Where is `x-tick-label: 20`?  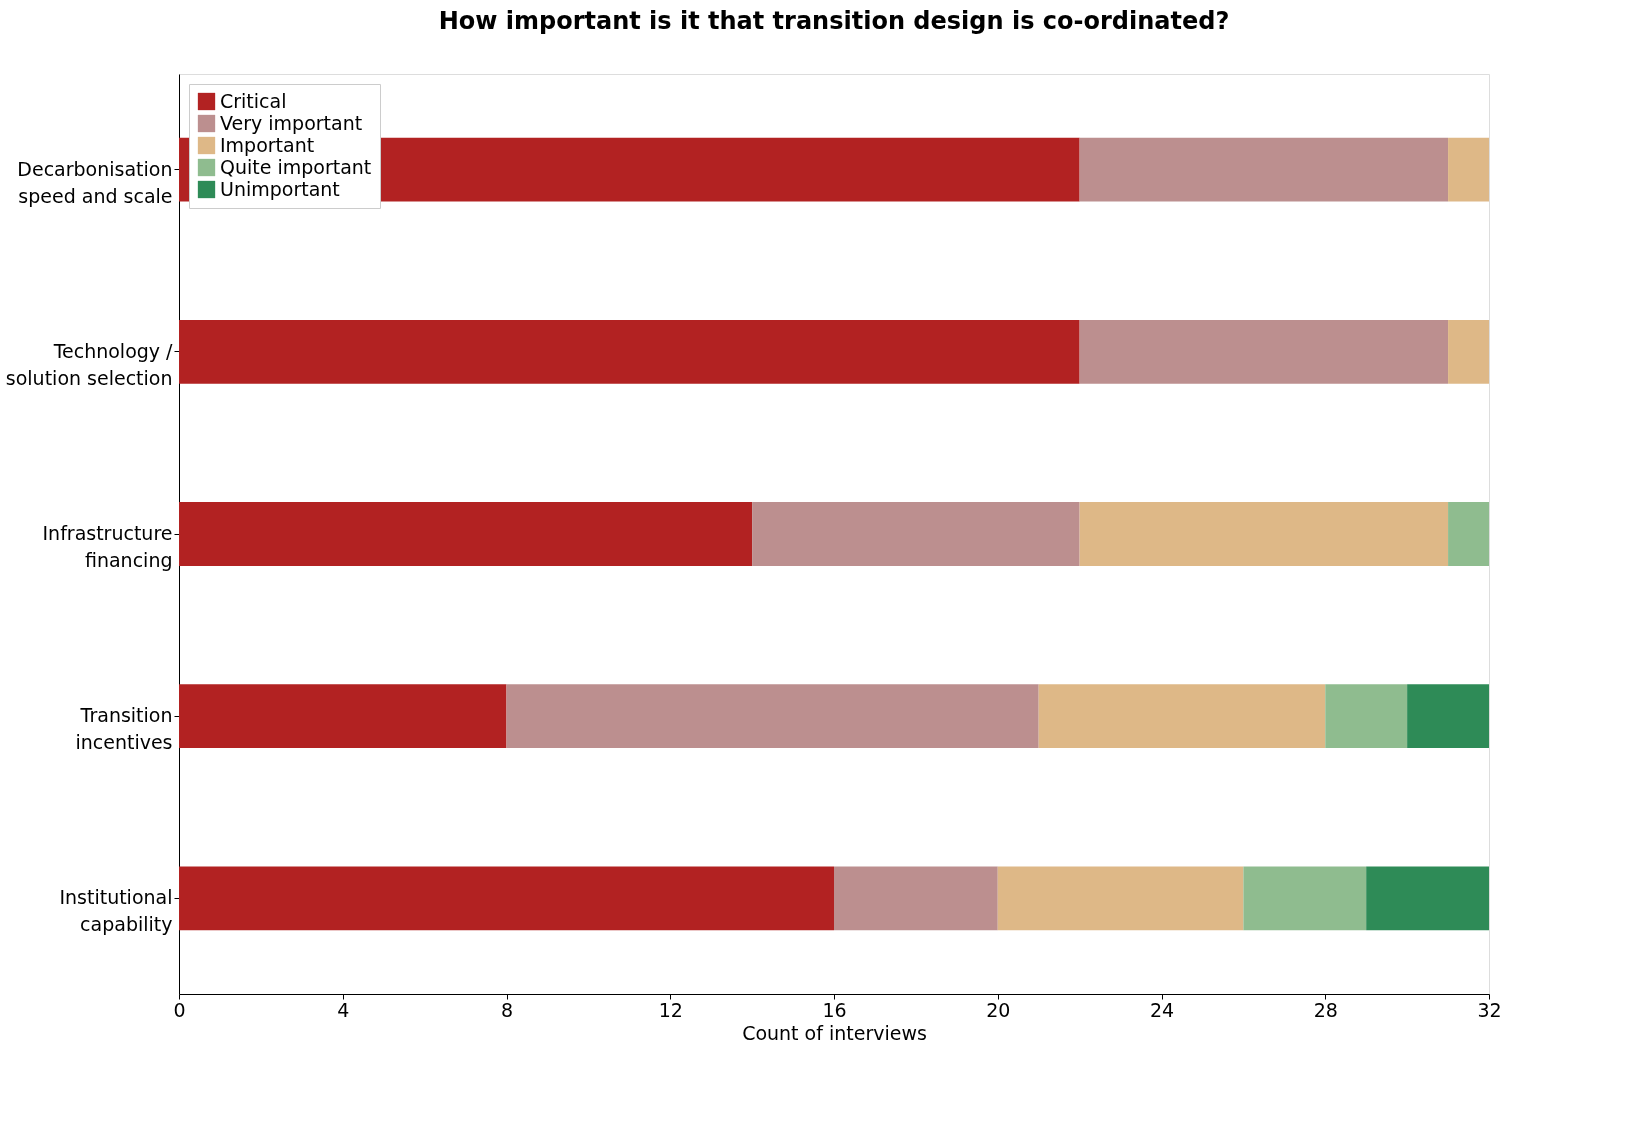 x-tick-label: 20 is located at coordinates (998, 1009).